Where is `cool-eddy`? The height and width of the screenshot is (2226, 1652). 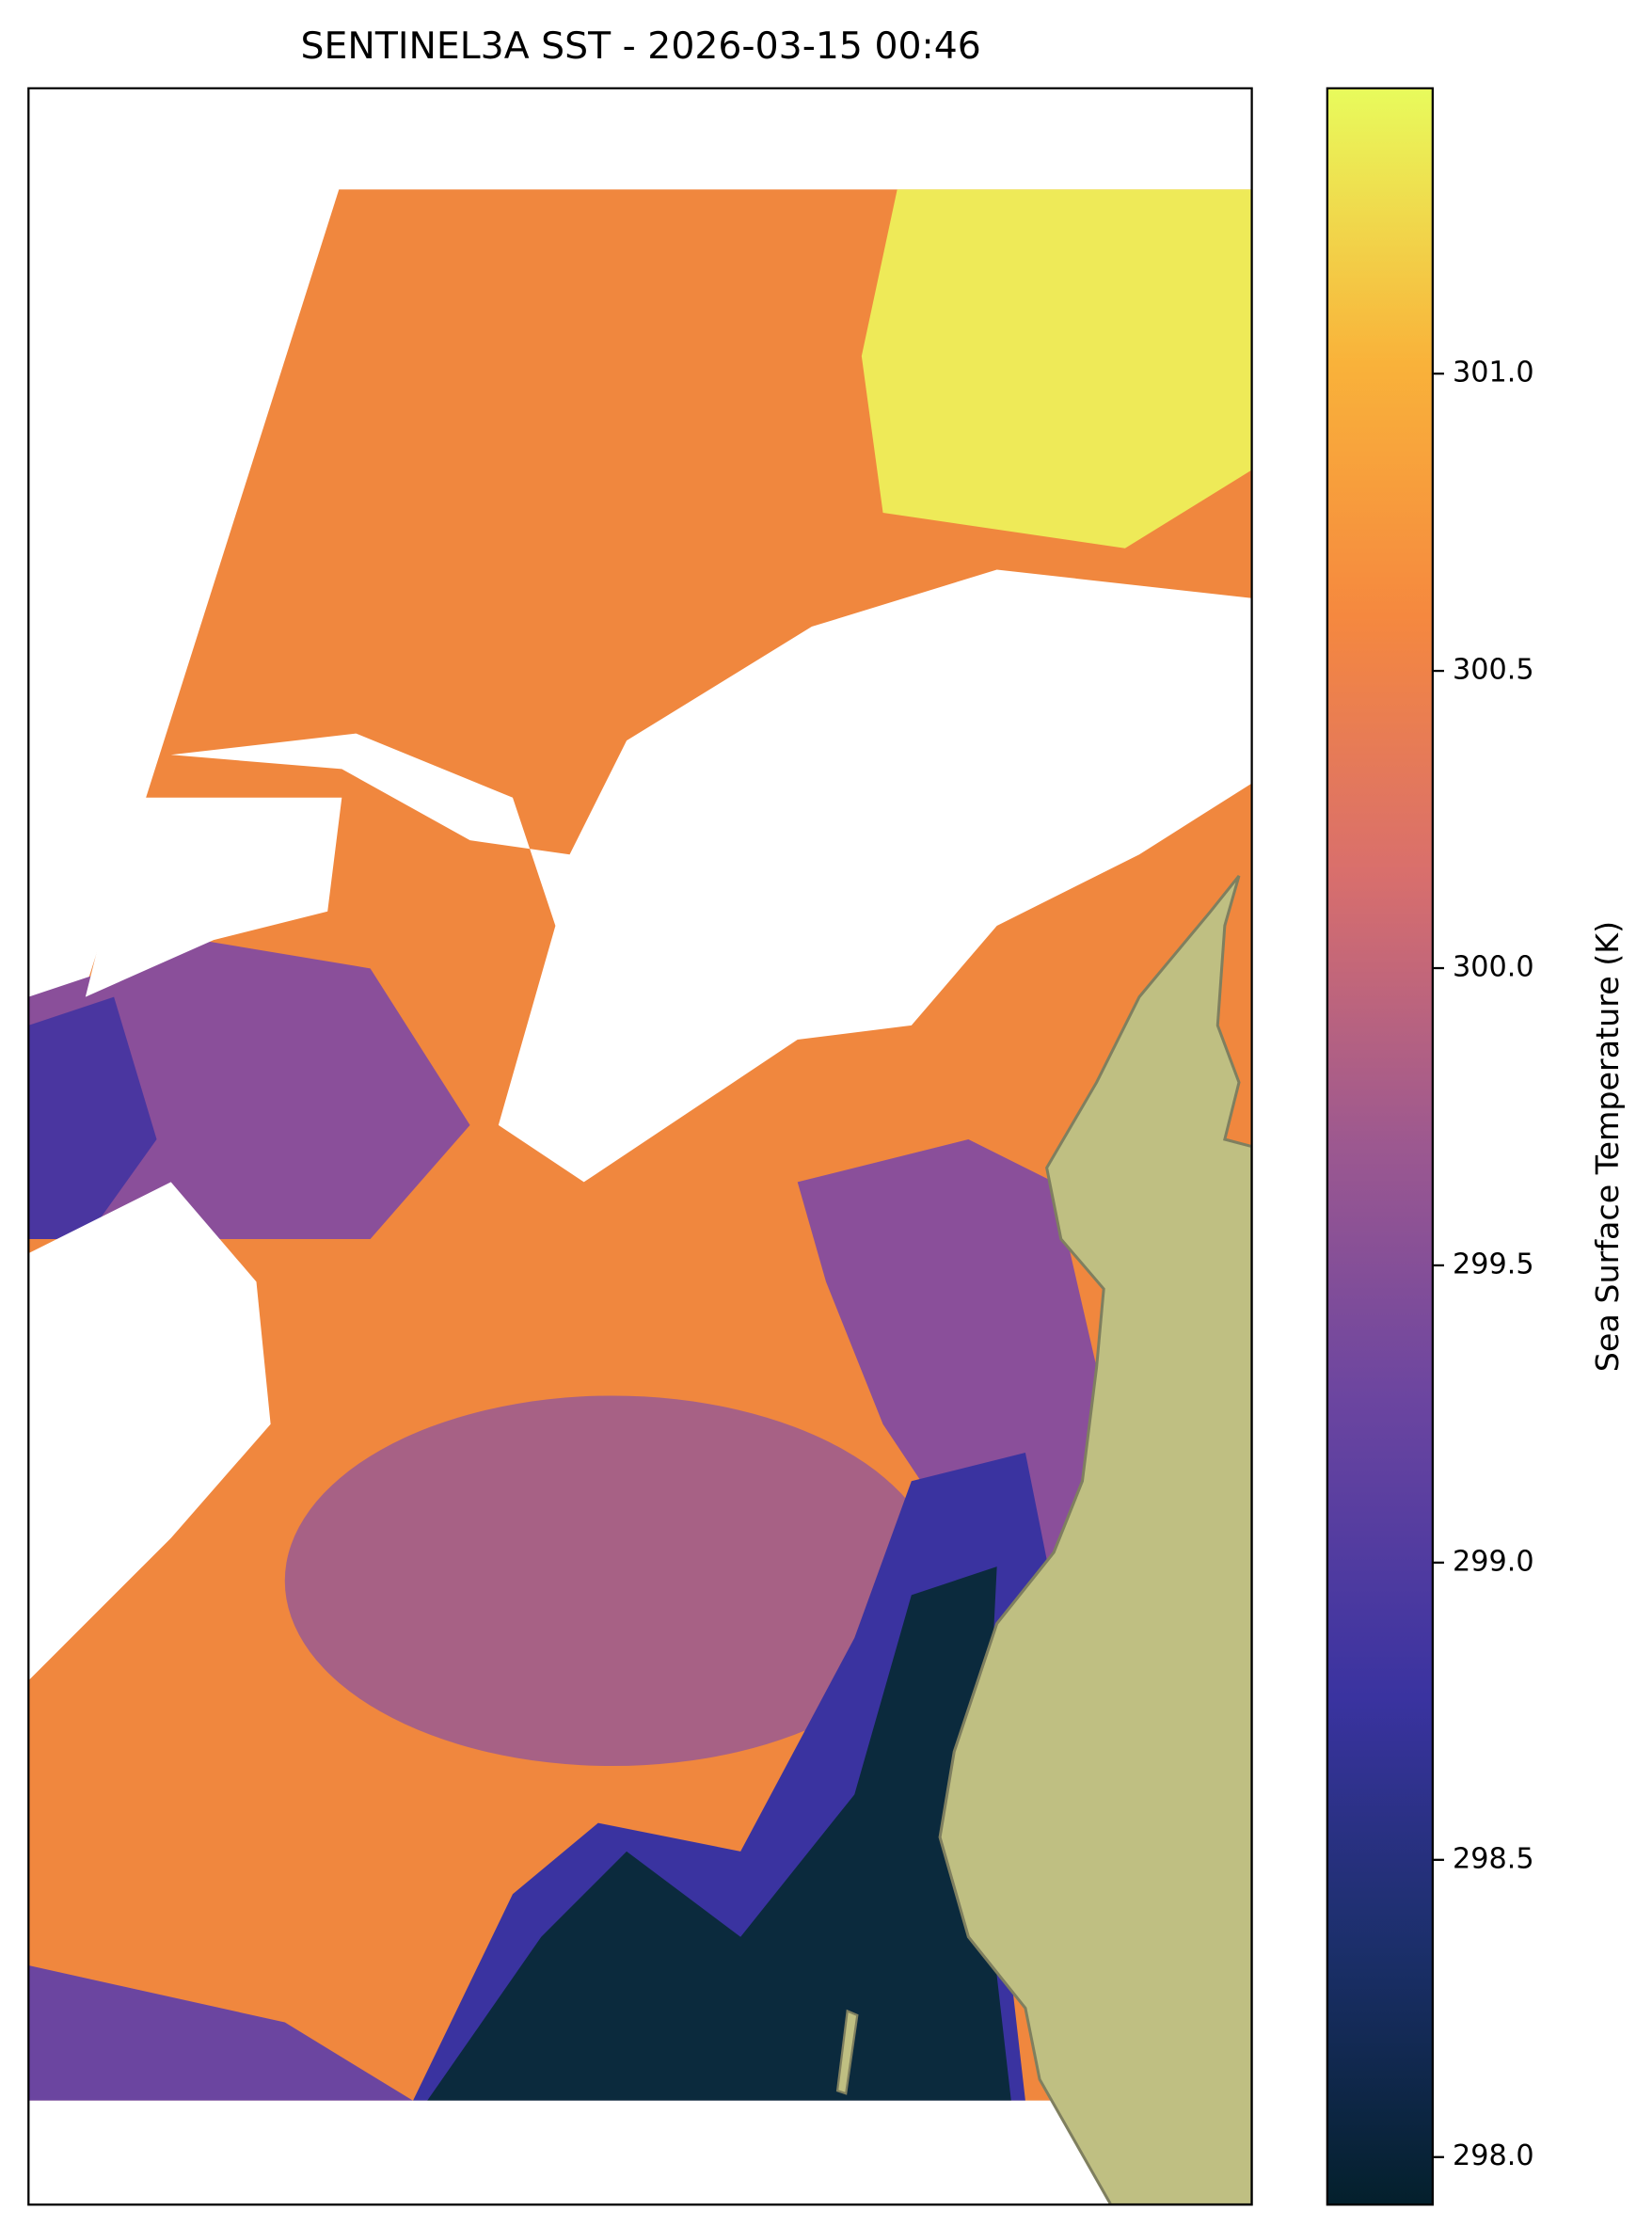 cool-eddy is located at coordinates (612, 1581).